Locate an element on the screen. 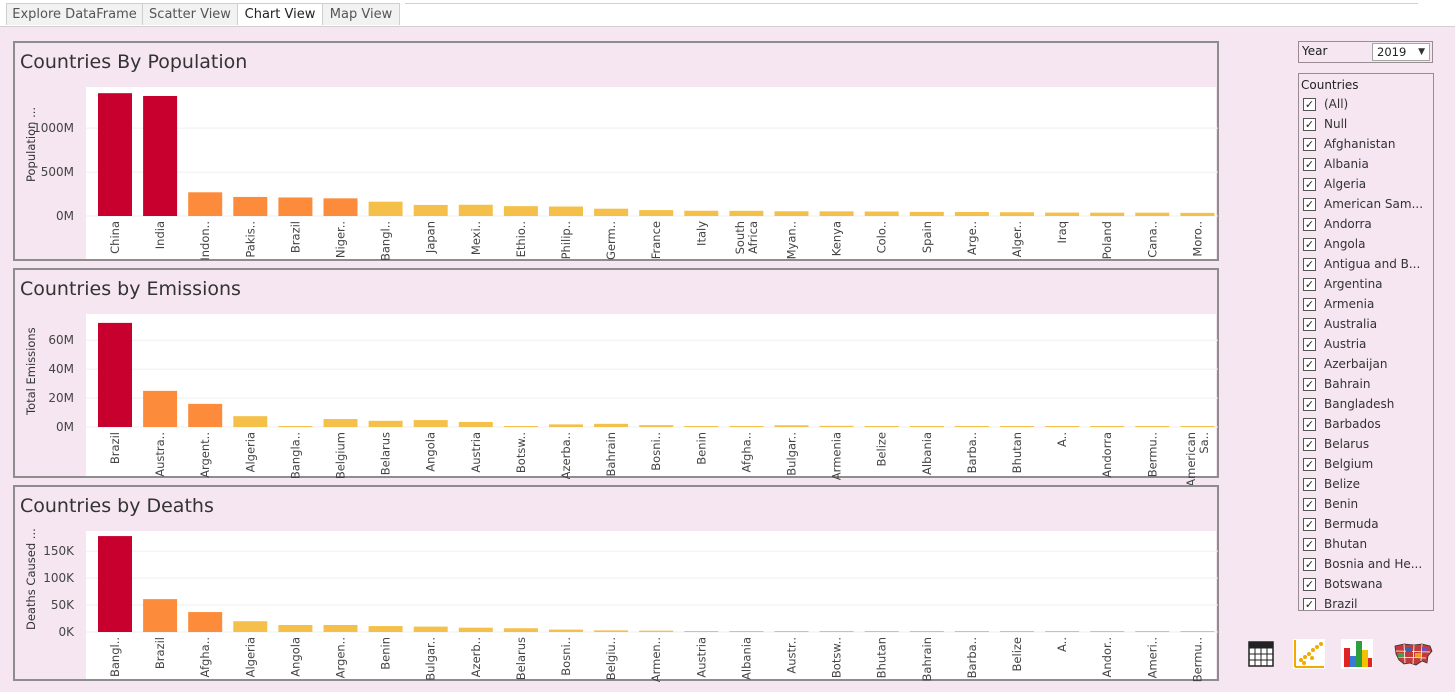 The height and width of the screenshot is (692, 1455). country-checkbox-item: ✓ Bhutan is located at coordinates (1367, 546).